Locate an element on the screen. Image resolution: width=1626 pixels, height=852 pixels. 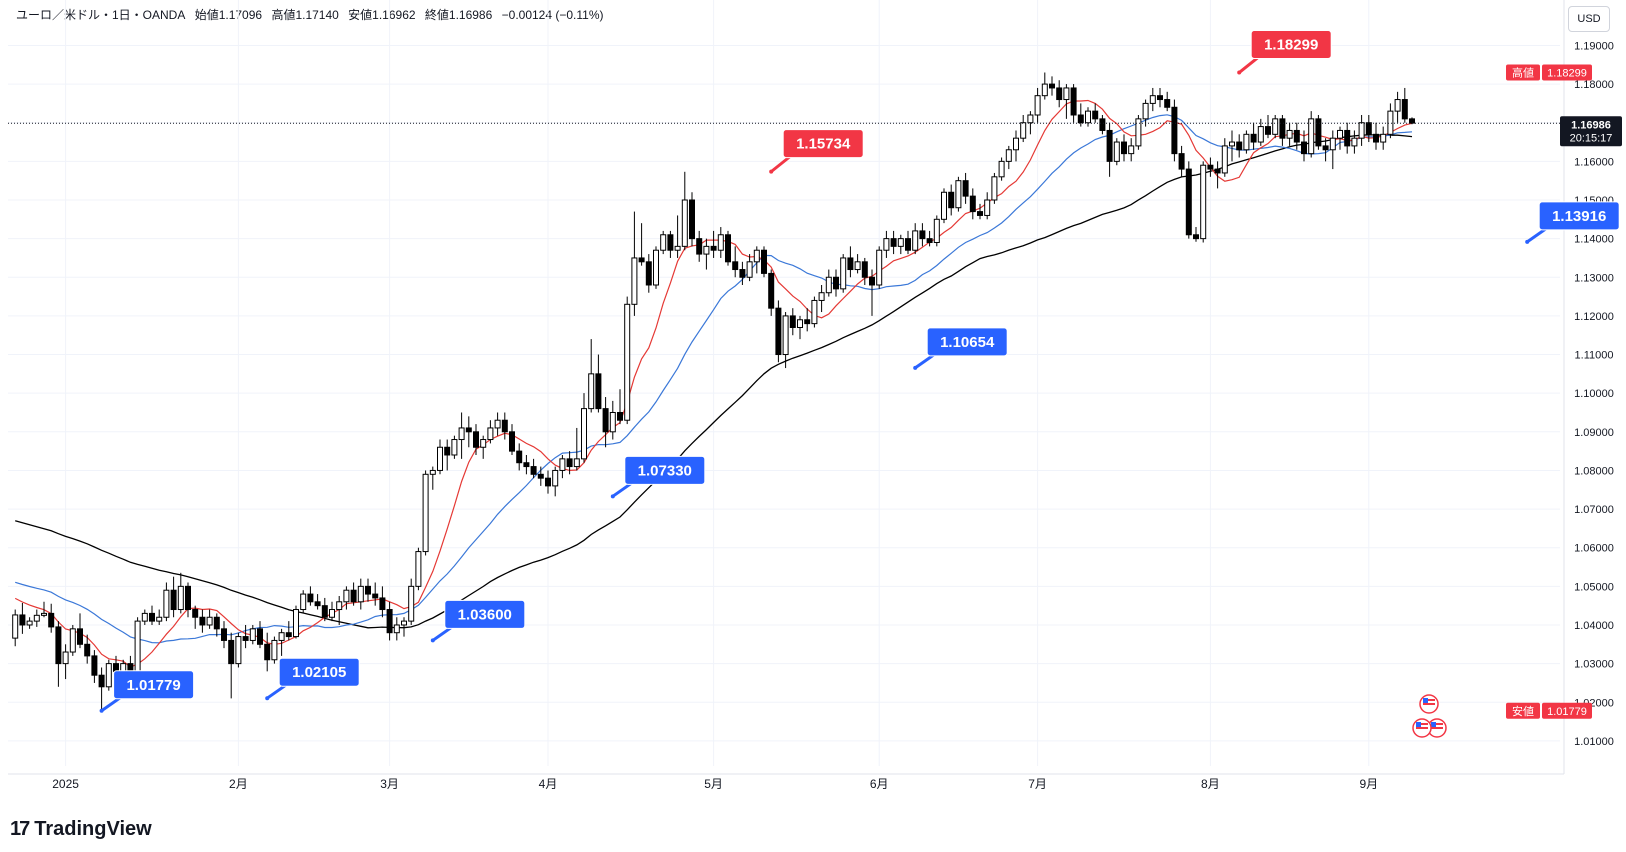
currency-button: USD is located at coordinates (1589, 19).